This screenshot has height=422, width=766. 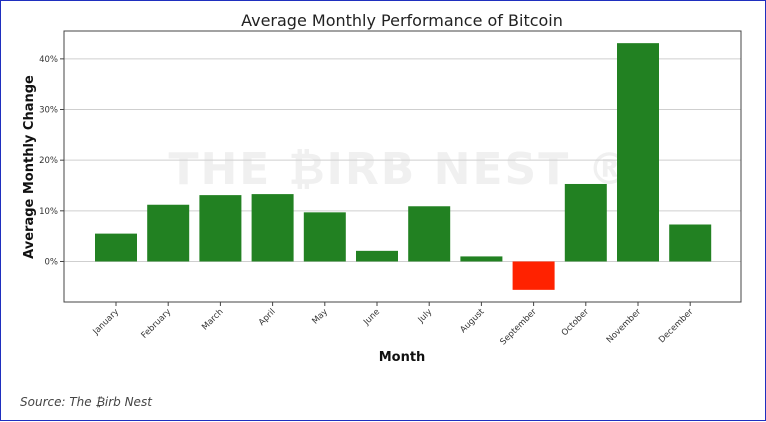 I want to click on y-axis-label: Average Monthly Change, so click(x=29, y=167).